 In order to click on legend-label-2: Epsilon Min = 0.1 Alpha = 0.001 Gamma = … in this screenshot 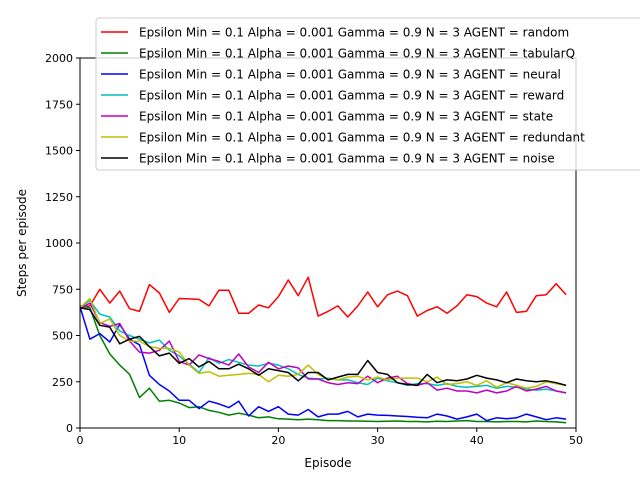, I will do `click(350, 75)`.